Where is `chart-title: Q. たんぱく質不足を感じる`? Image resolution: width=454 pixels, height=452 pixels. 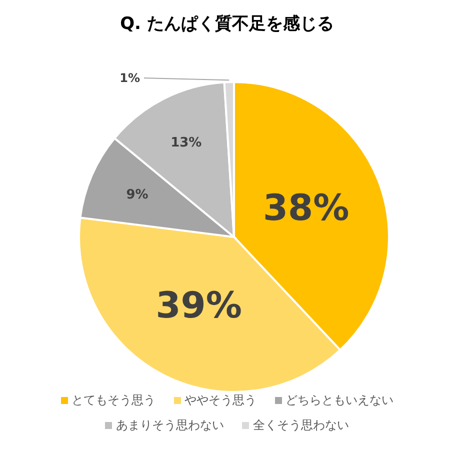 chart-title: Q. たんぱく質不足を感じる is located at coordinates (227, 24).